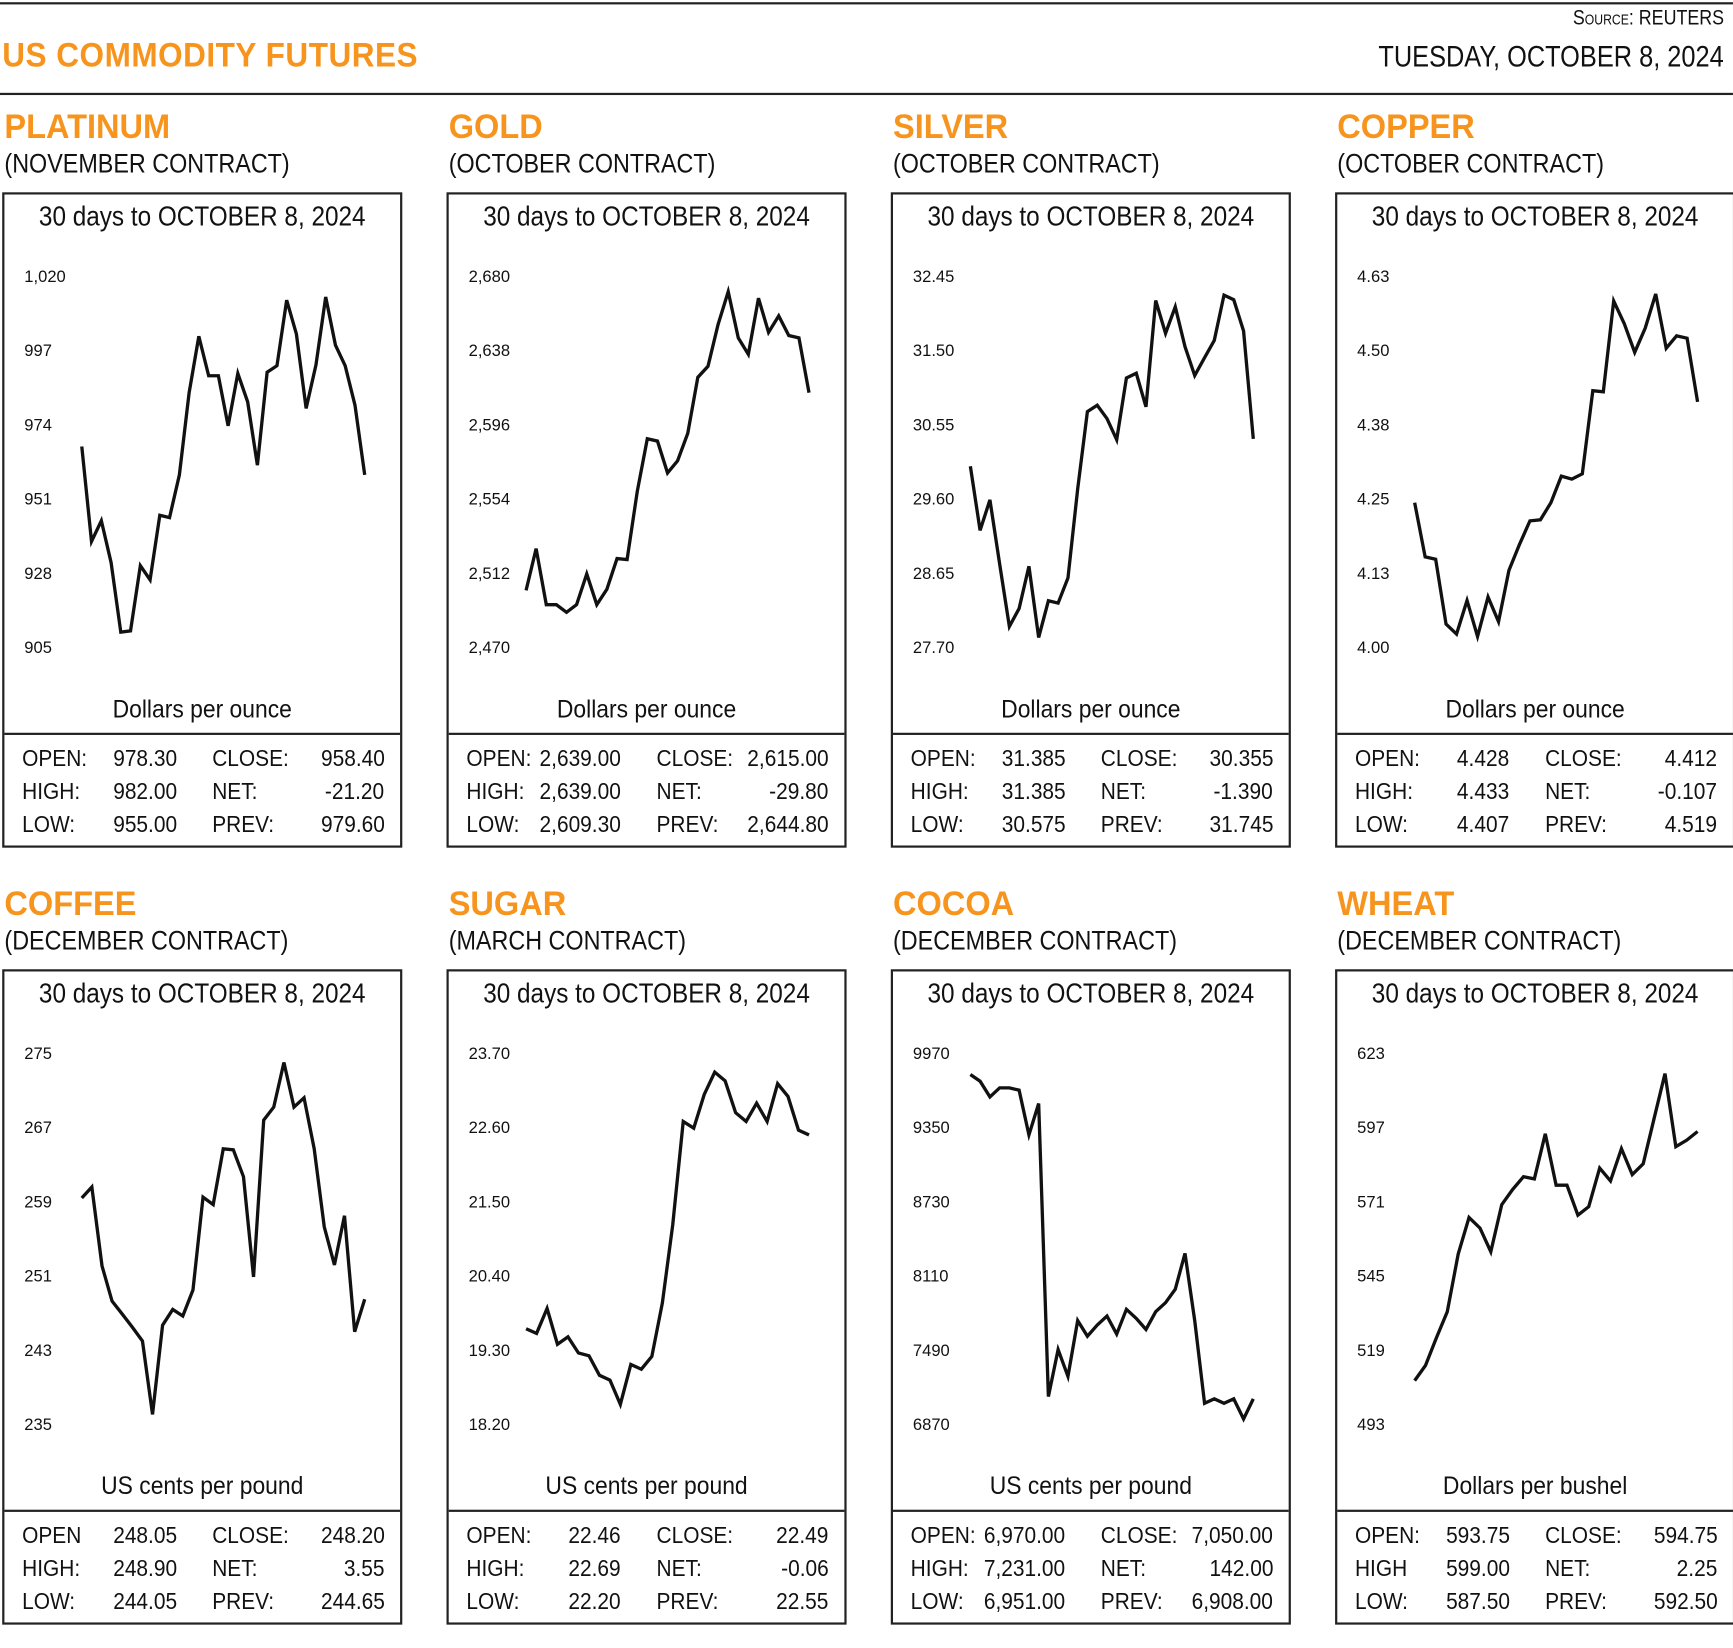 The height and width of the screenshot is (1648, 1733). Describe the element at coordinates (931, 1276) in the screenshot. I see `y-tick-label: 8110` at that location.